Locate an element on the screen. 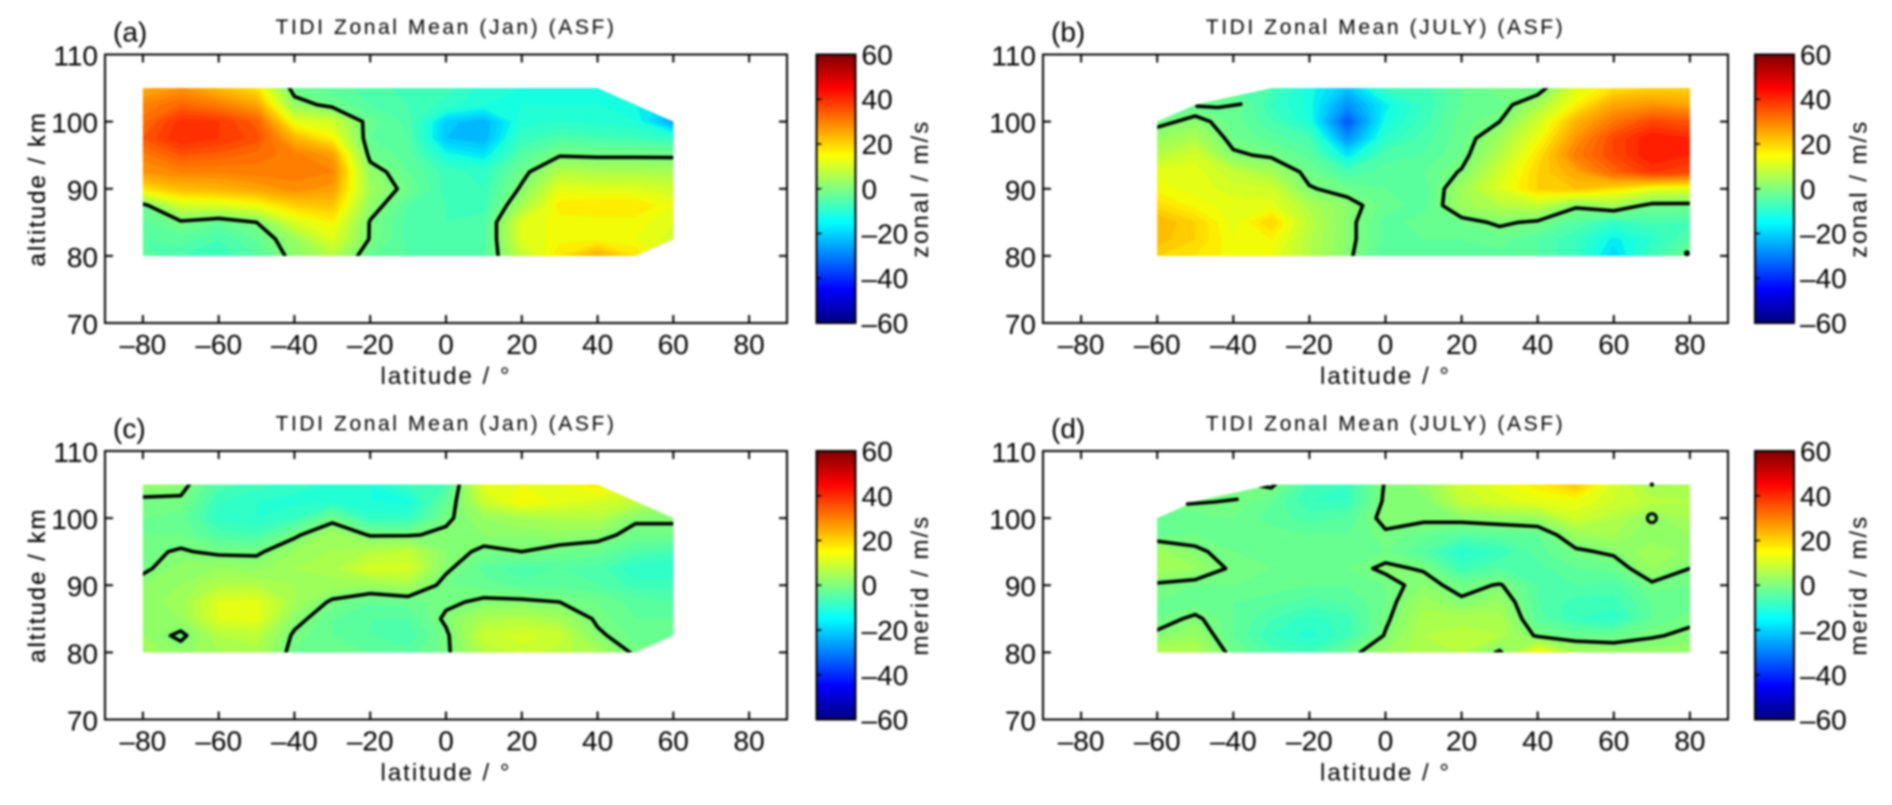 The image size is (1892, 805). svg-text: (d) is located at coordinates (1068, 428).